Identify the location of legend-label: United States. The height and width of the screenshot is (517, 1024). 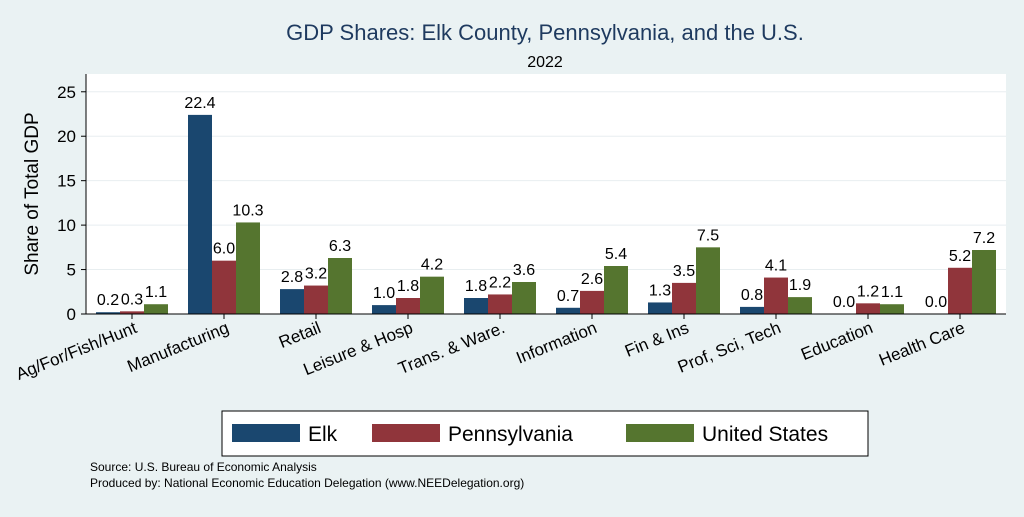
(765, 434).